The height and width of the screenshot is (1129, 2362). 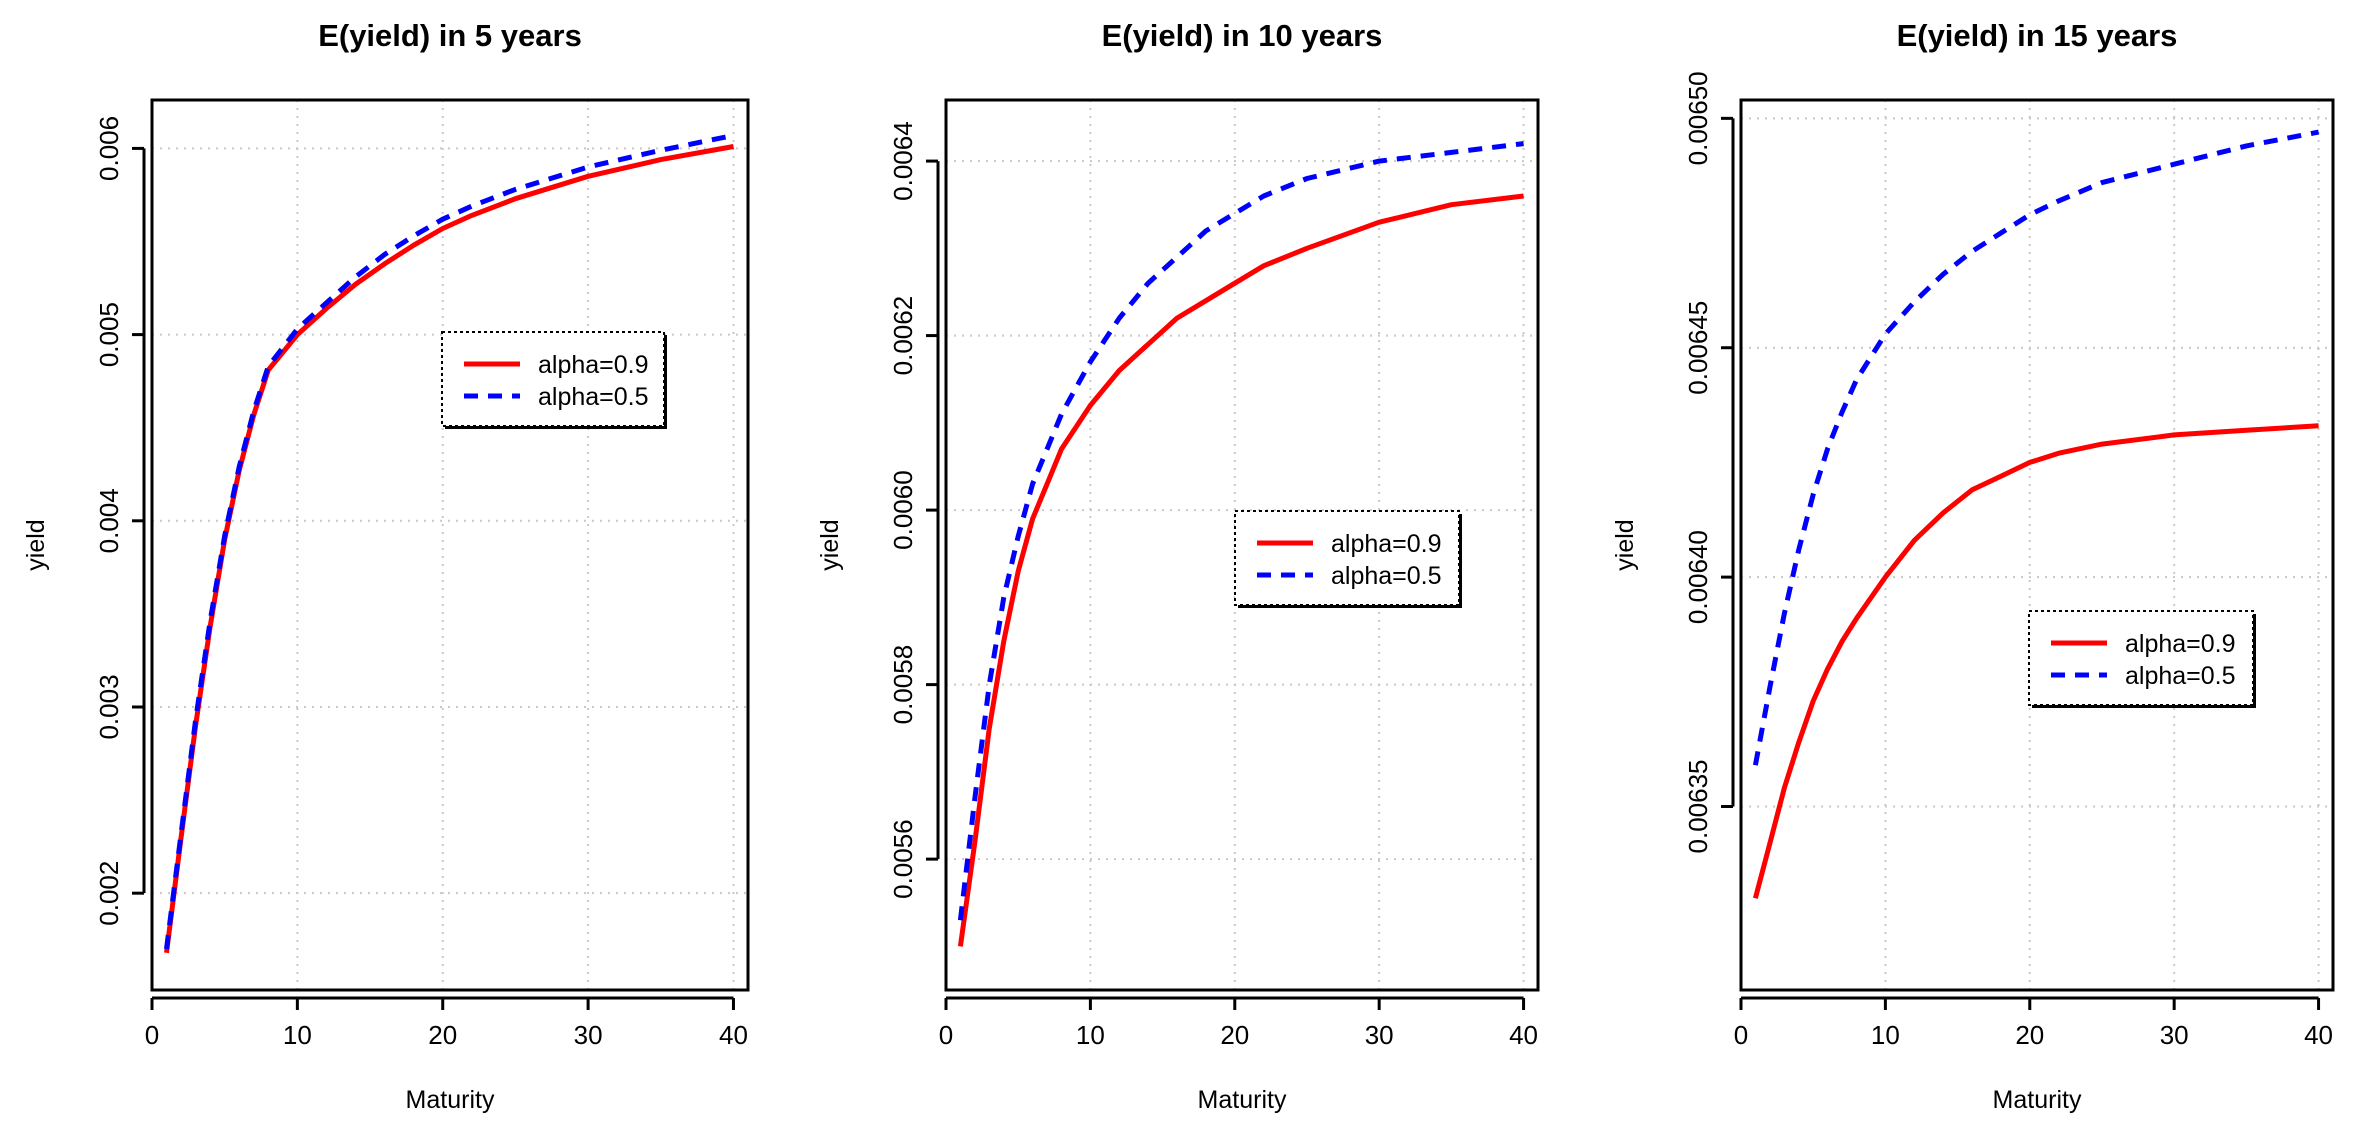 What do you see at coordinates (903, 510) in the screenshot?
I see `y-tick-label: 0.0060` at bounding box center [903, 510].